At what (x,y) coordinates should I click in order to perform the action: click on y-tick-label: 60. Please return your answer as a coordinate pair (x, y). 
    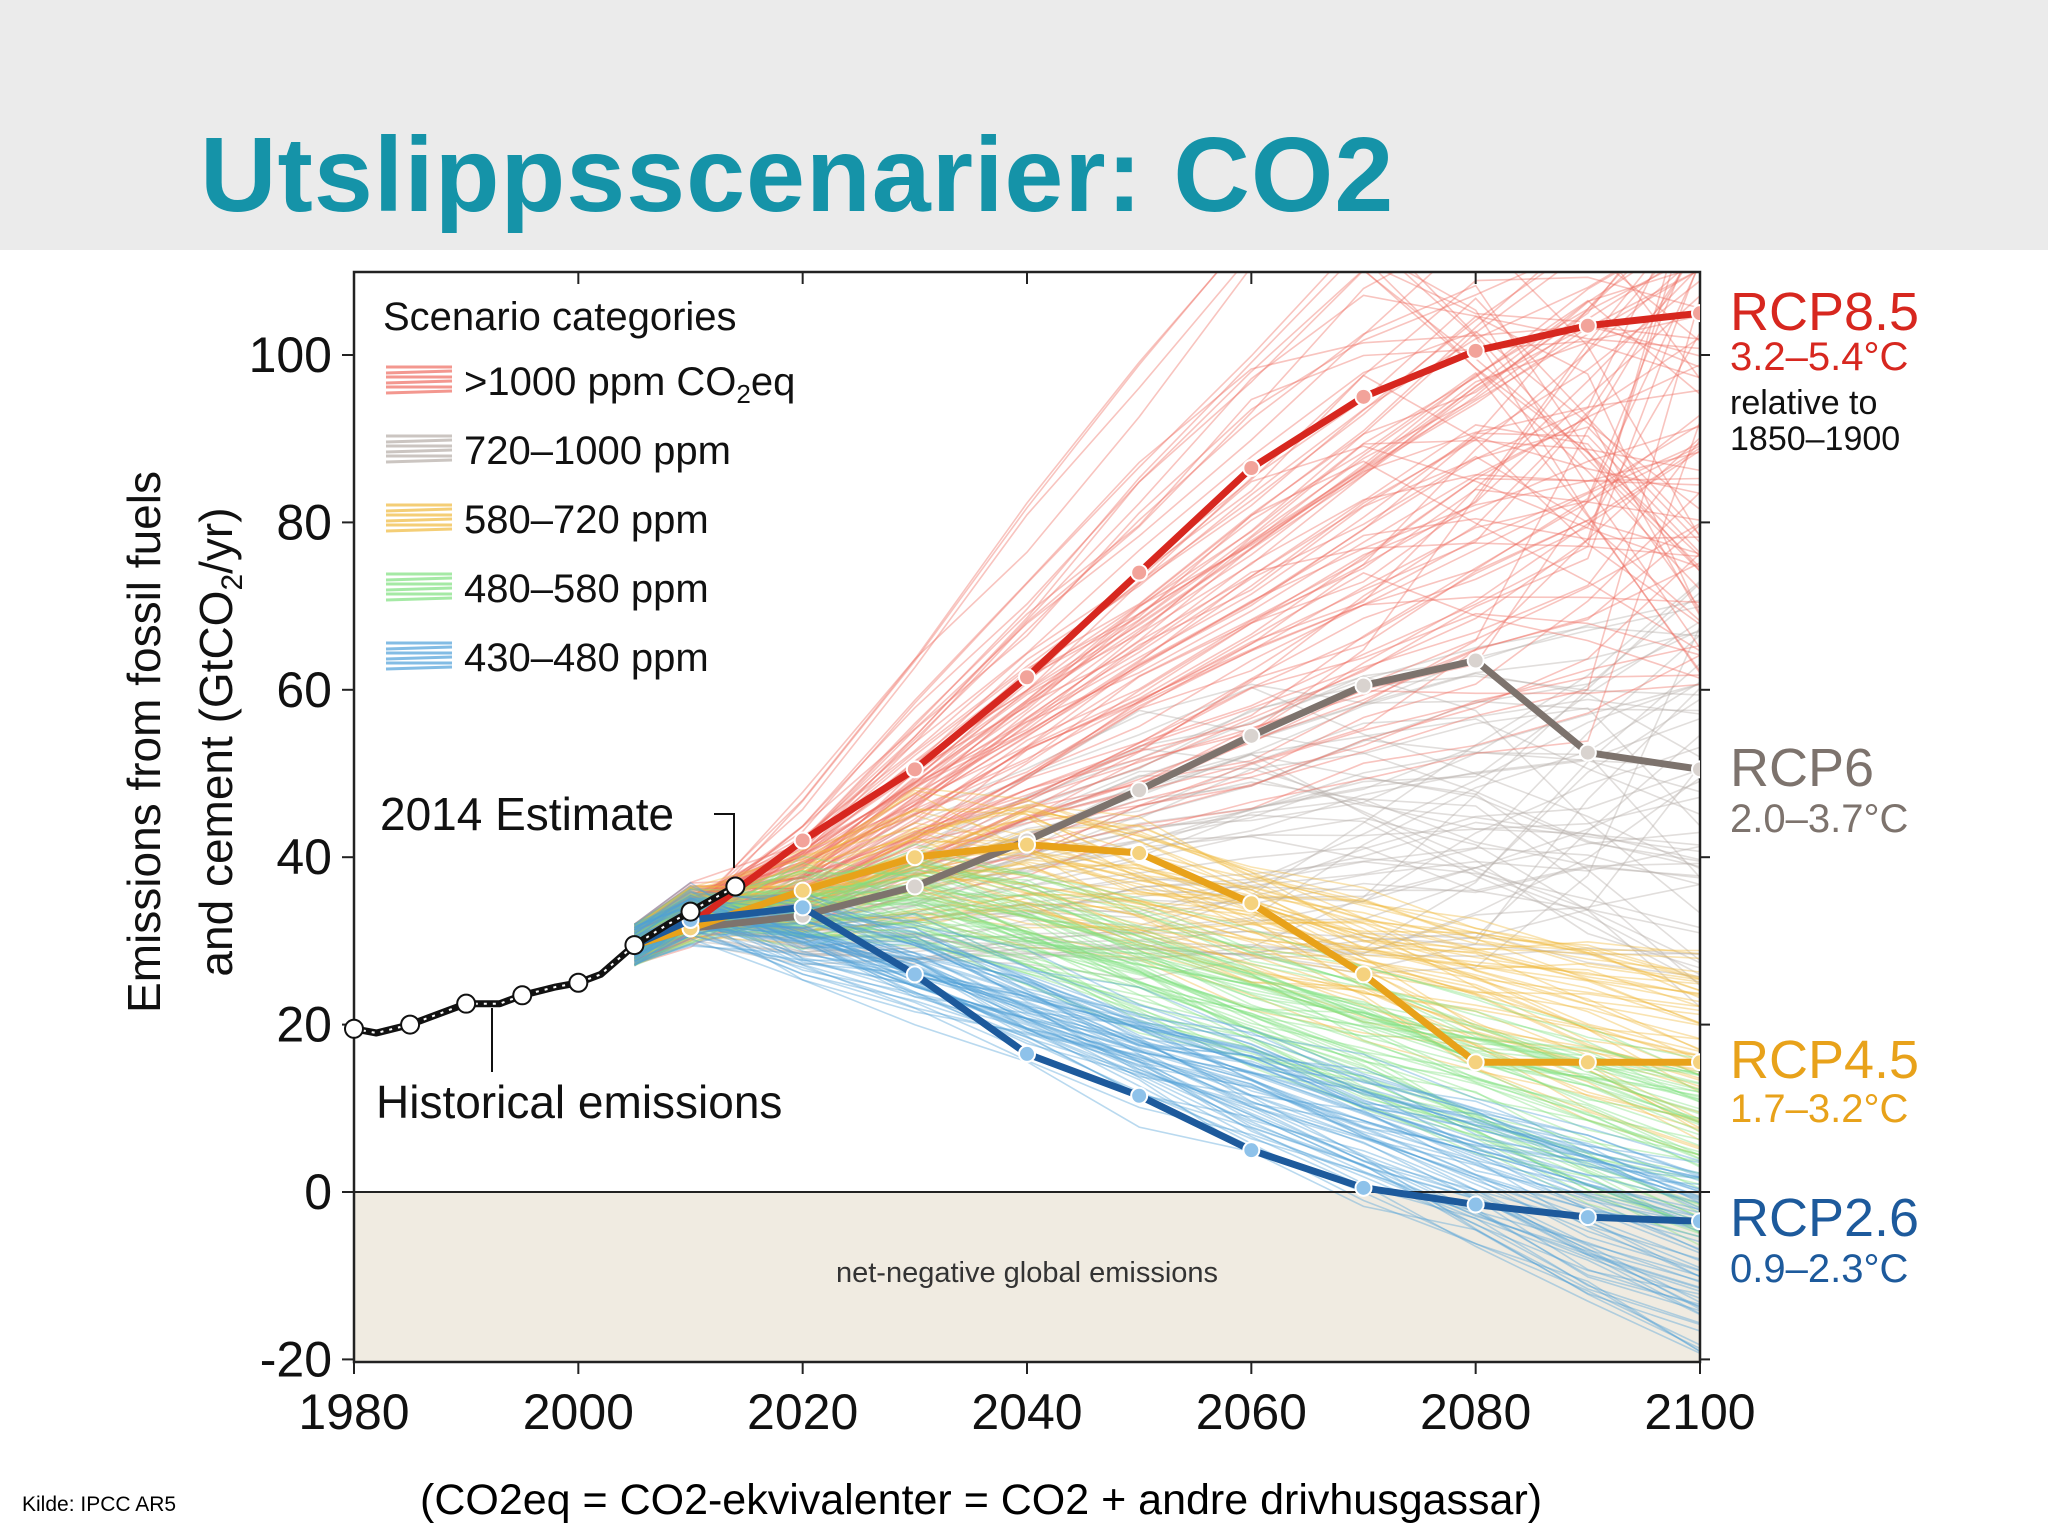
    Looking at the image, I should click on (304, 690).